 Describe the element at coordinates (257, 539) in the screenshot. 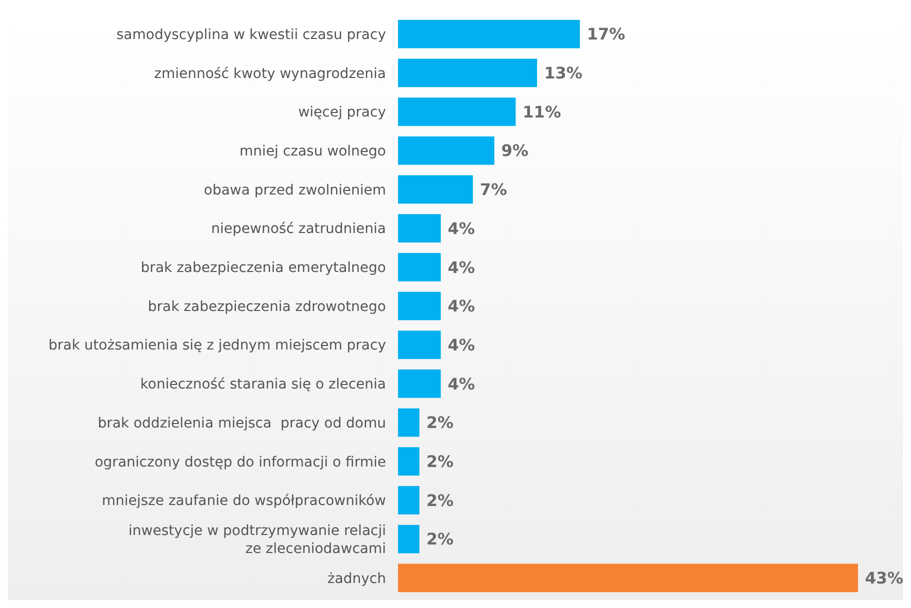

I see `y-tick-label: inwestycje w podtrzymywanie relacji ze zleceniodawcami` at that location.